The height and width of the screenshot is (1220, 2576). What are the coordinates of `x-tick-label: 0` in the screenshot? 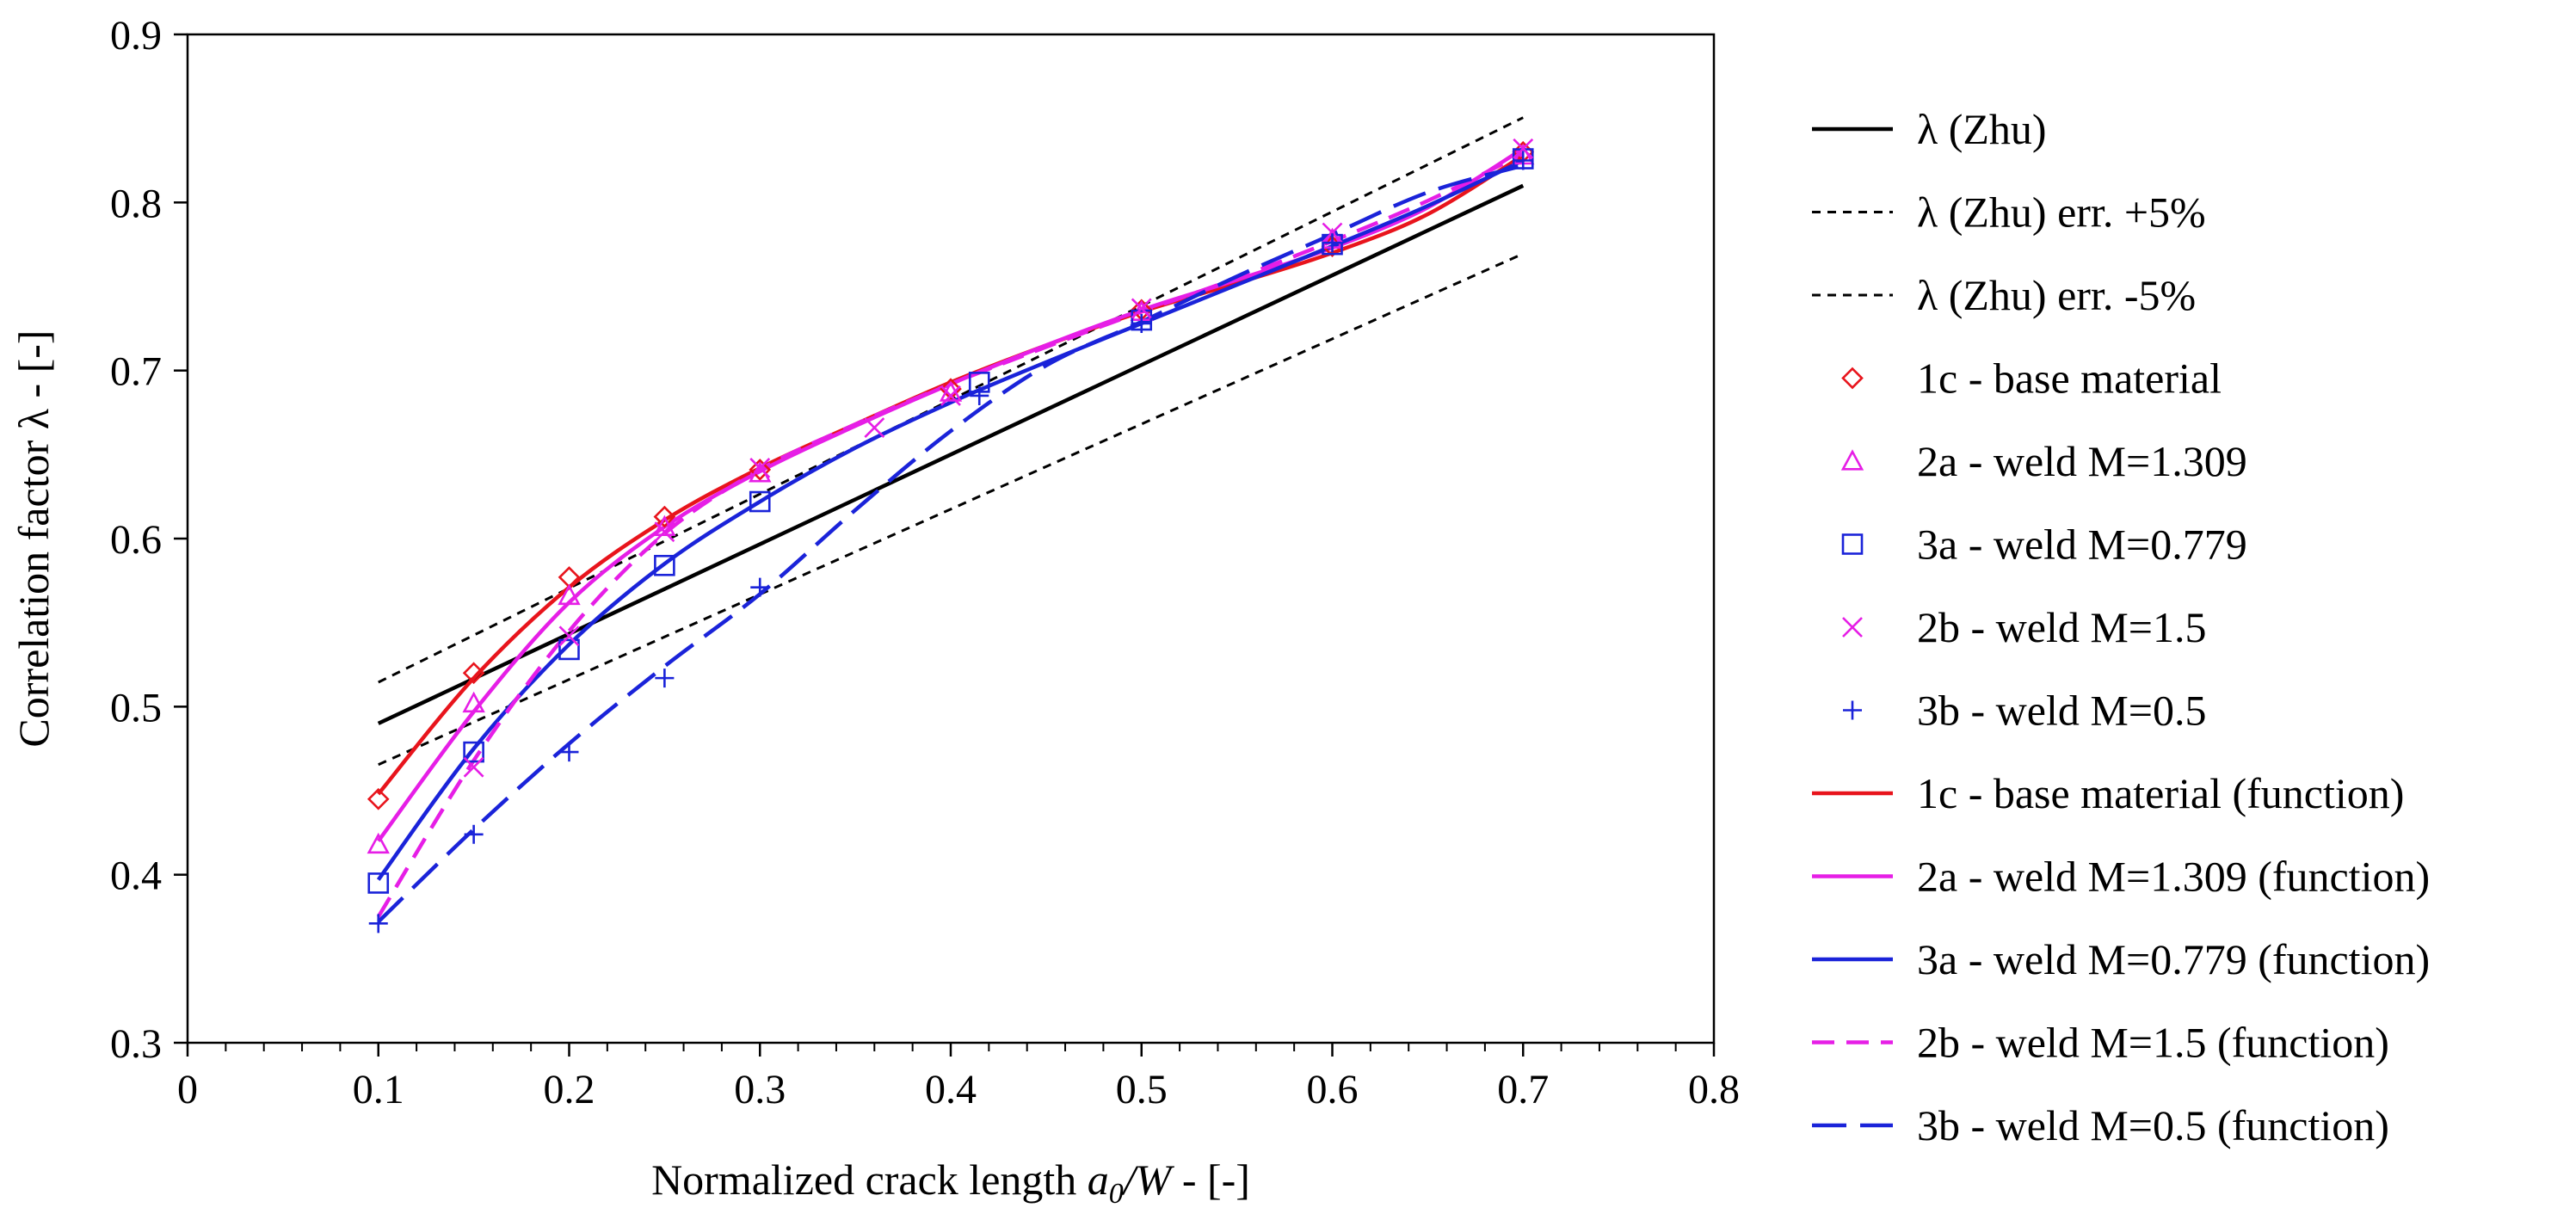 It's located at (188, 1089).